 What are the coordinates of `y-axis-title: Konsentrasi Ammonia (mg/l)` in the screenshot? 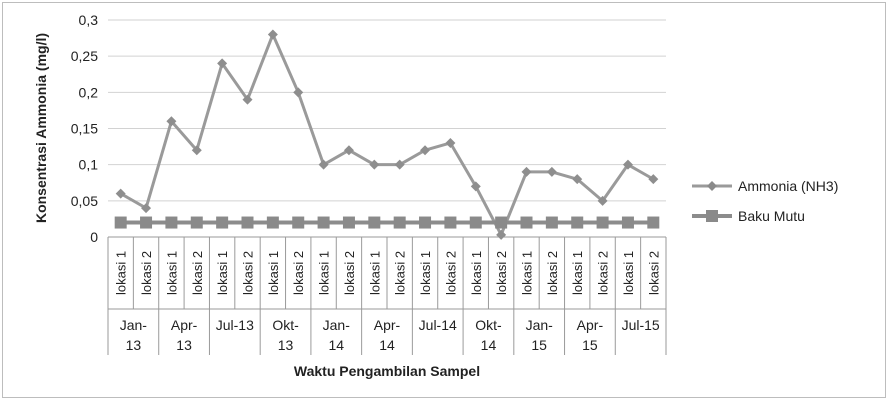 It's located at (41, 128).